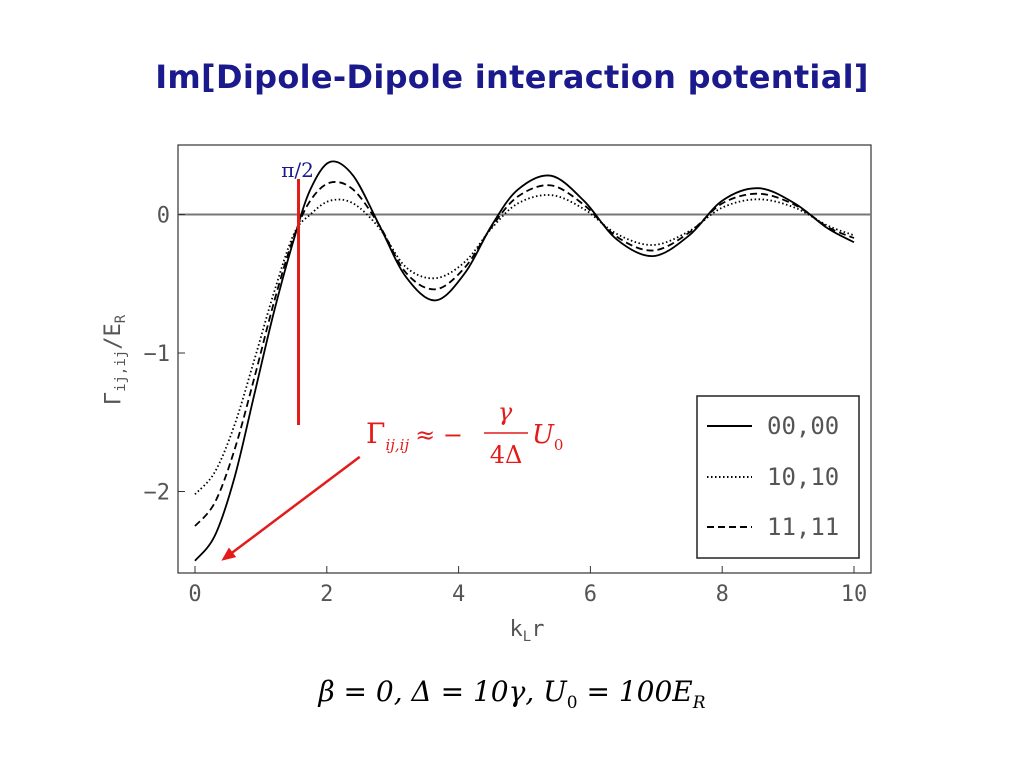  Describe the element at coordinates (115, 359) in the screenshot. I see `y-axis-label: Γij,ij/ER` at that location.